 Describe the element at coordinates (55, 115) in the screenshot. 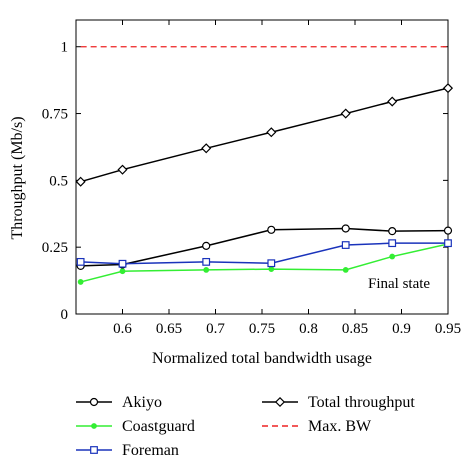

I see `y-tick-label: 0.75` at that location.